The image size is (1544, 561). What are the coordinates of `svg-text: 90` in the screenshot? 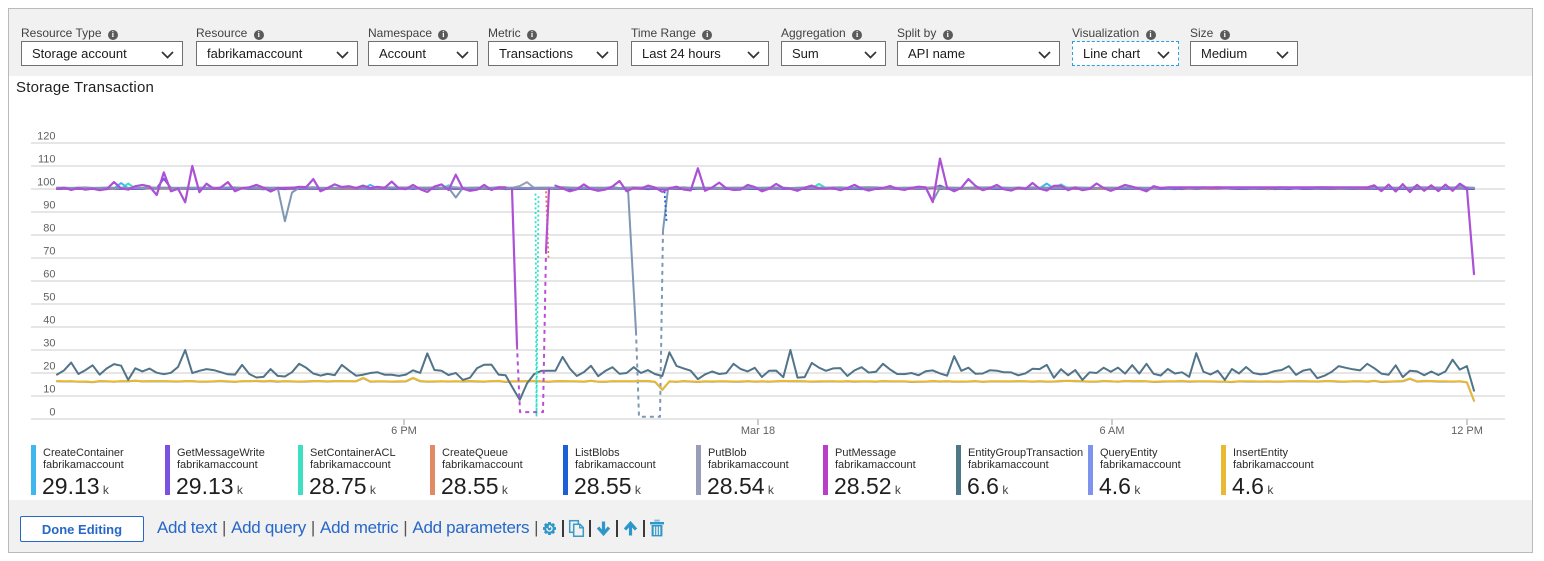 It's located at (49, 206).